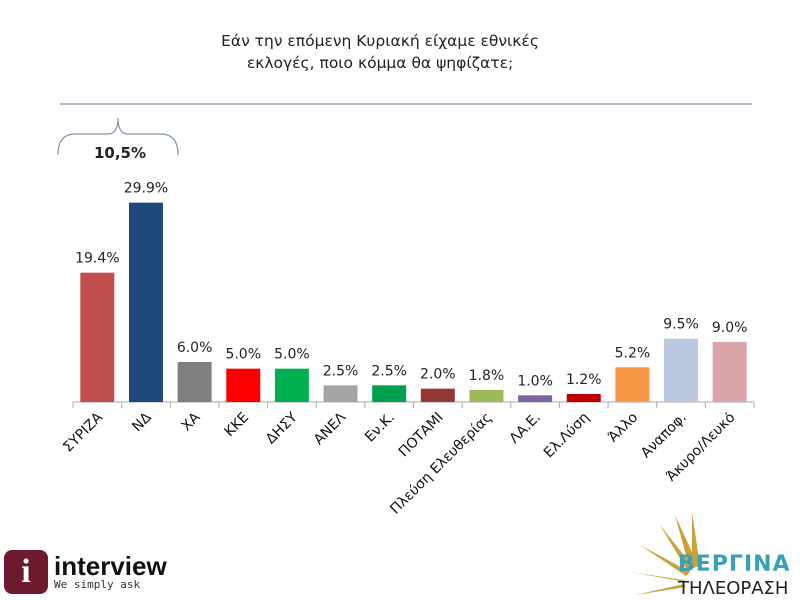  What do you see at coordinates (380, 63) in the screenshot?
I see `title-line-2: εκλογές, ποιο κόμμα θα ψηφίζατε;` at bounding box center [380, 63].